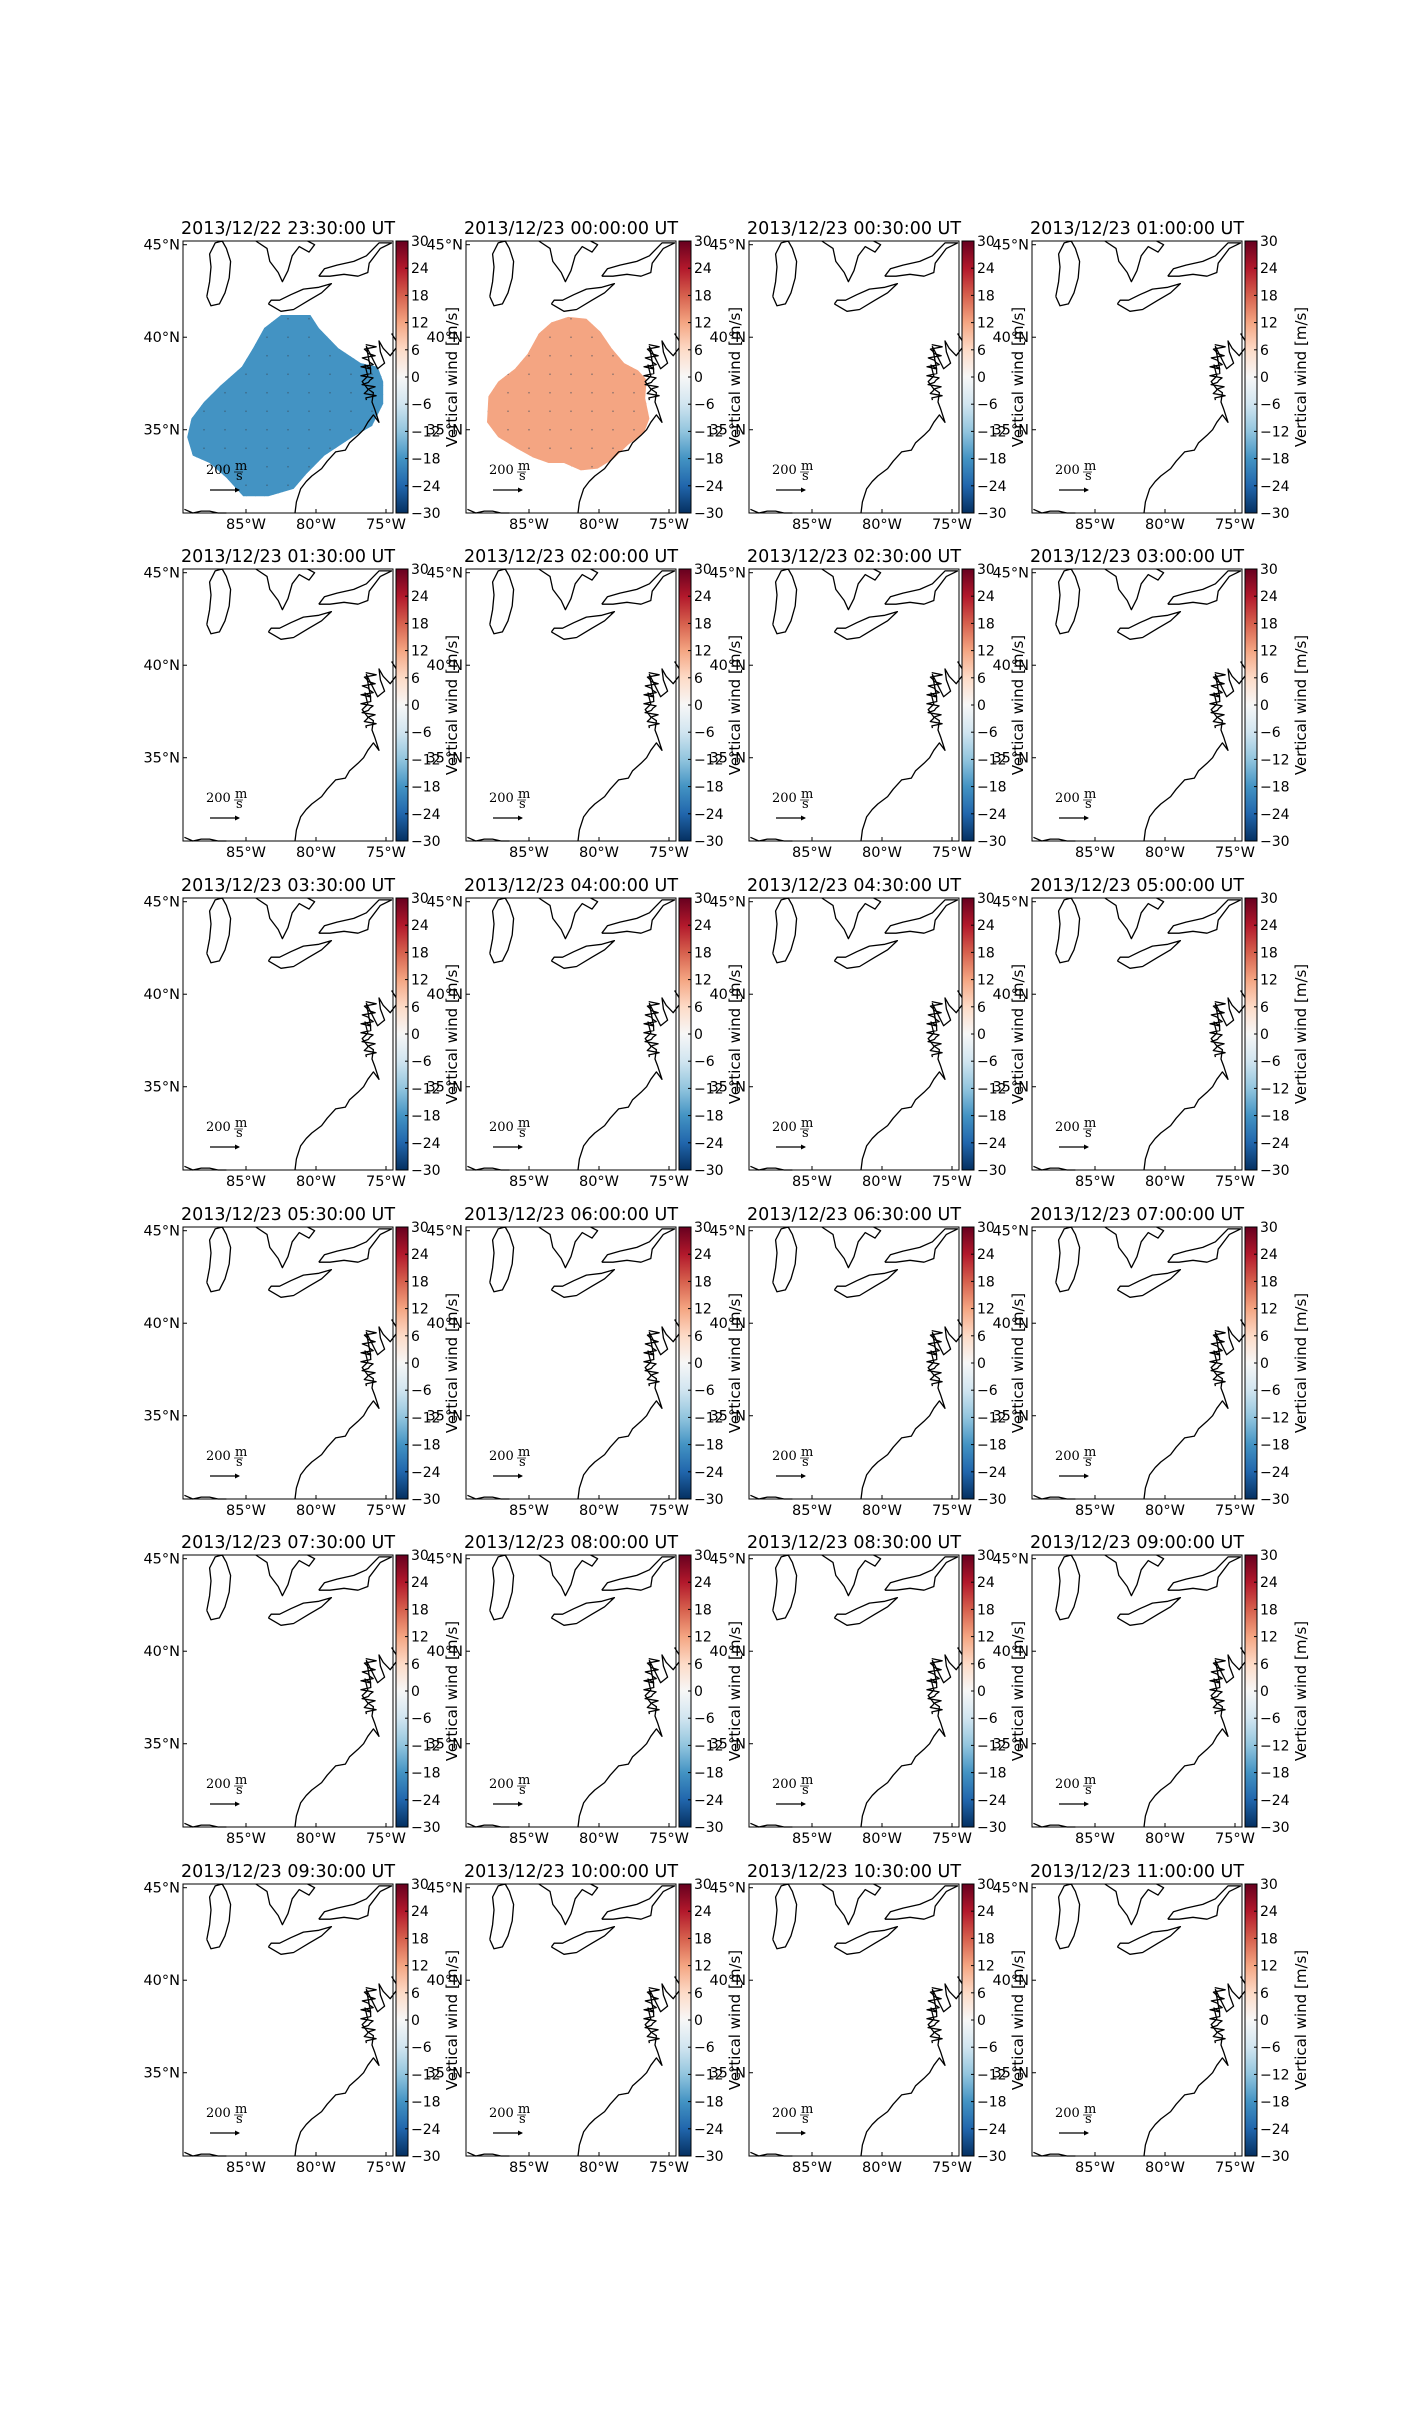 The width and height of the screenshot is (1410, 2410). I want to click on x-tick-label: 75°W, so click(669, 853).